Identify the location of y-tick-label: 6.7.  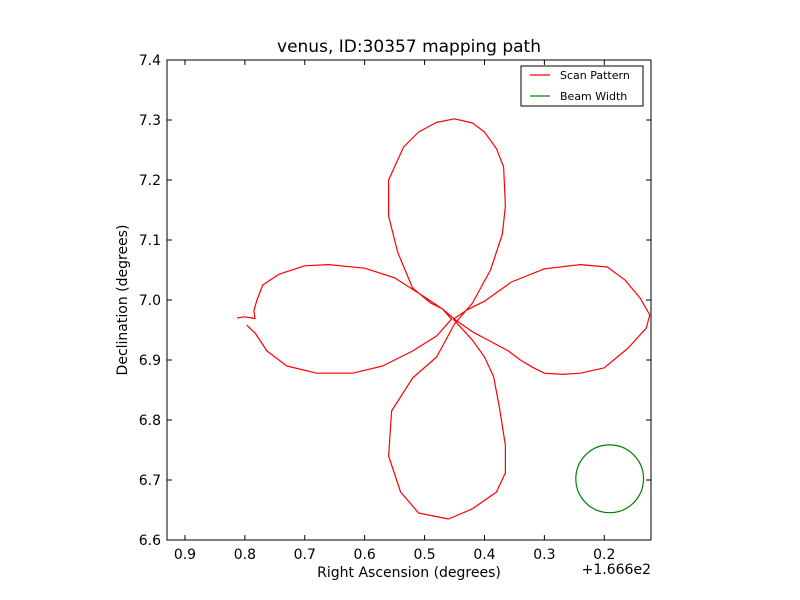
(150, 481).